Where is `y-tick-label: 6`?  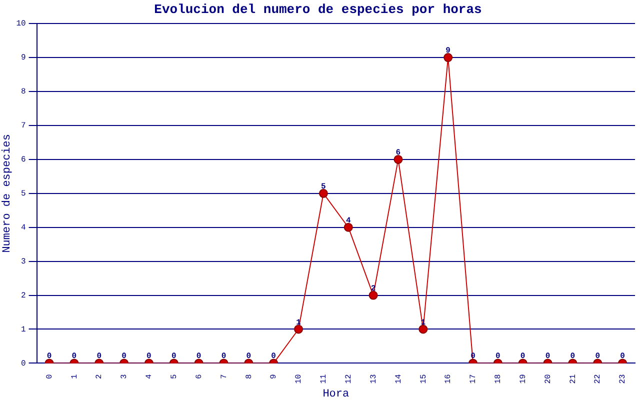 y-tick-label: 6 is located at coordinates (23, 160).